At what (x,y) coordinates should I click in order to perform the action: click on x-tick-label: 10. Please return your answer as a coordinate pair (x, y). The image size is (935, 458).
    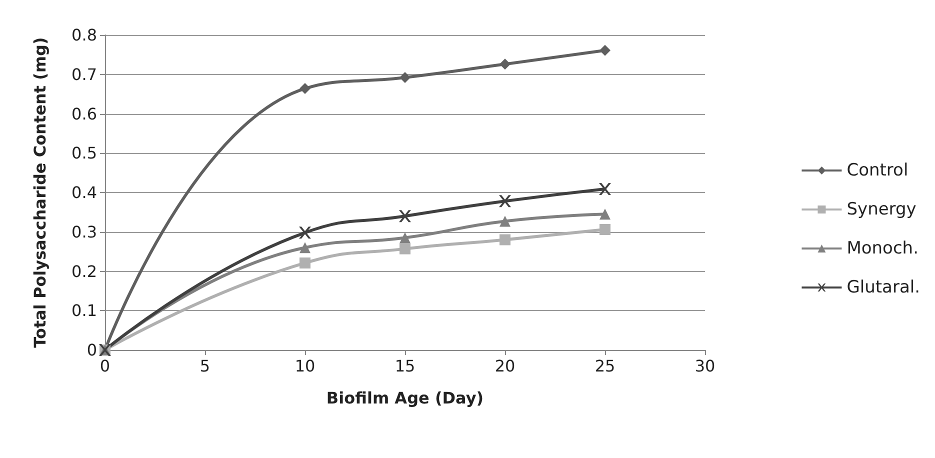
    Looking at the image, I should click on (305, 366).